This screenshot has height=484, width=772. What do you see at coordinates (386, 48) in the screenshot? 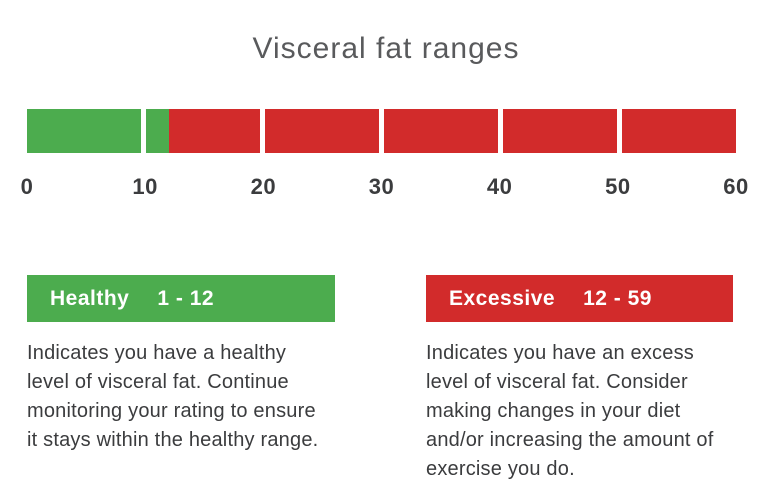
I see `chart-title: Visceral fat ranges` at bounding box center [386, 48].